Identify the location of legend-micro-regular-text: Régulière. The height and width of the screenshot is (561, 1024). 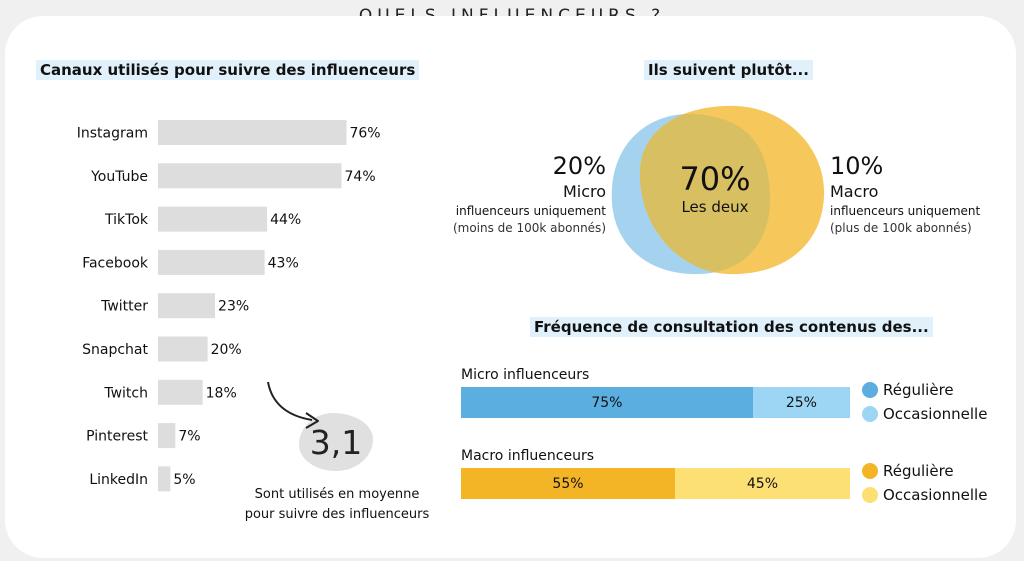
(918, 390).